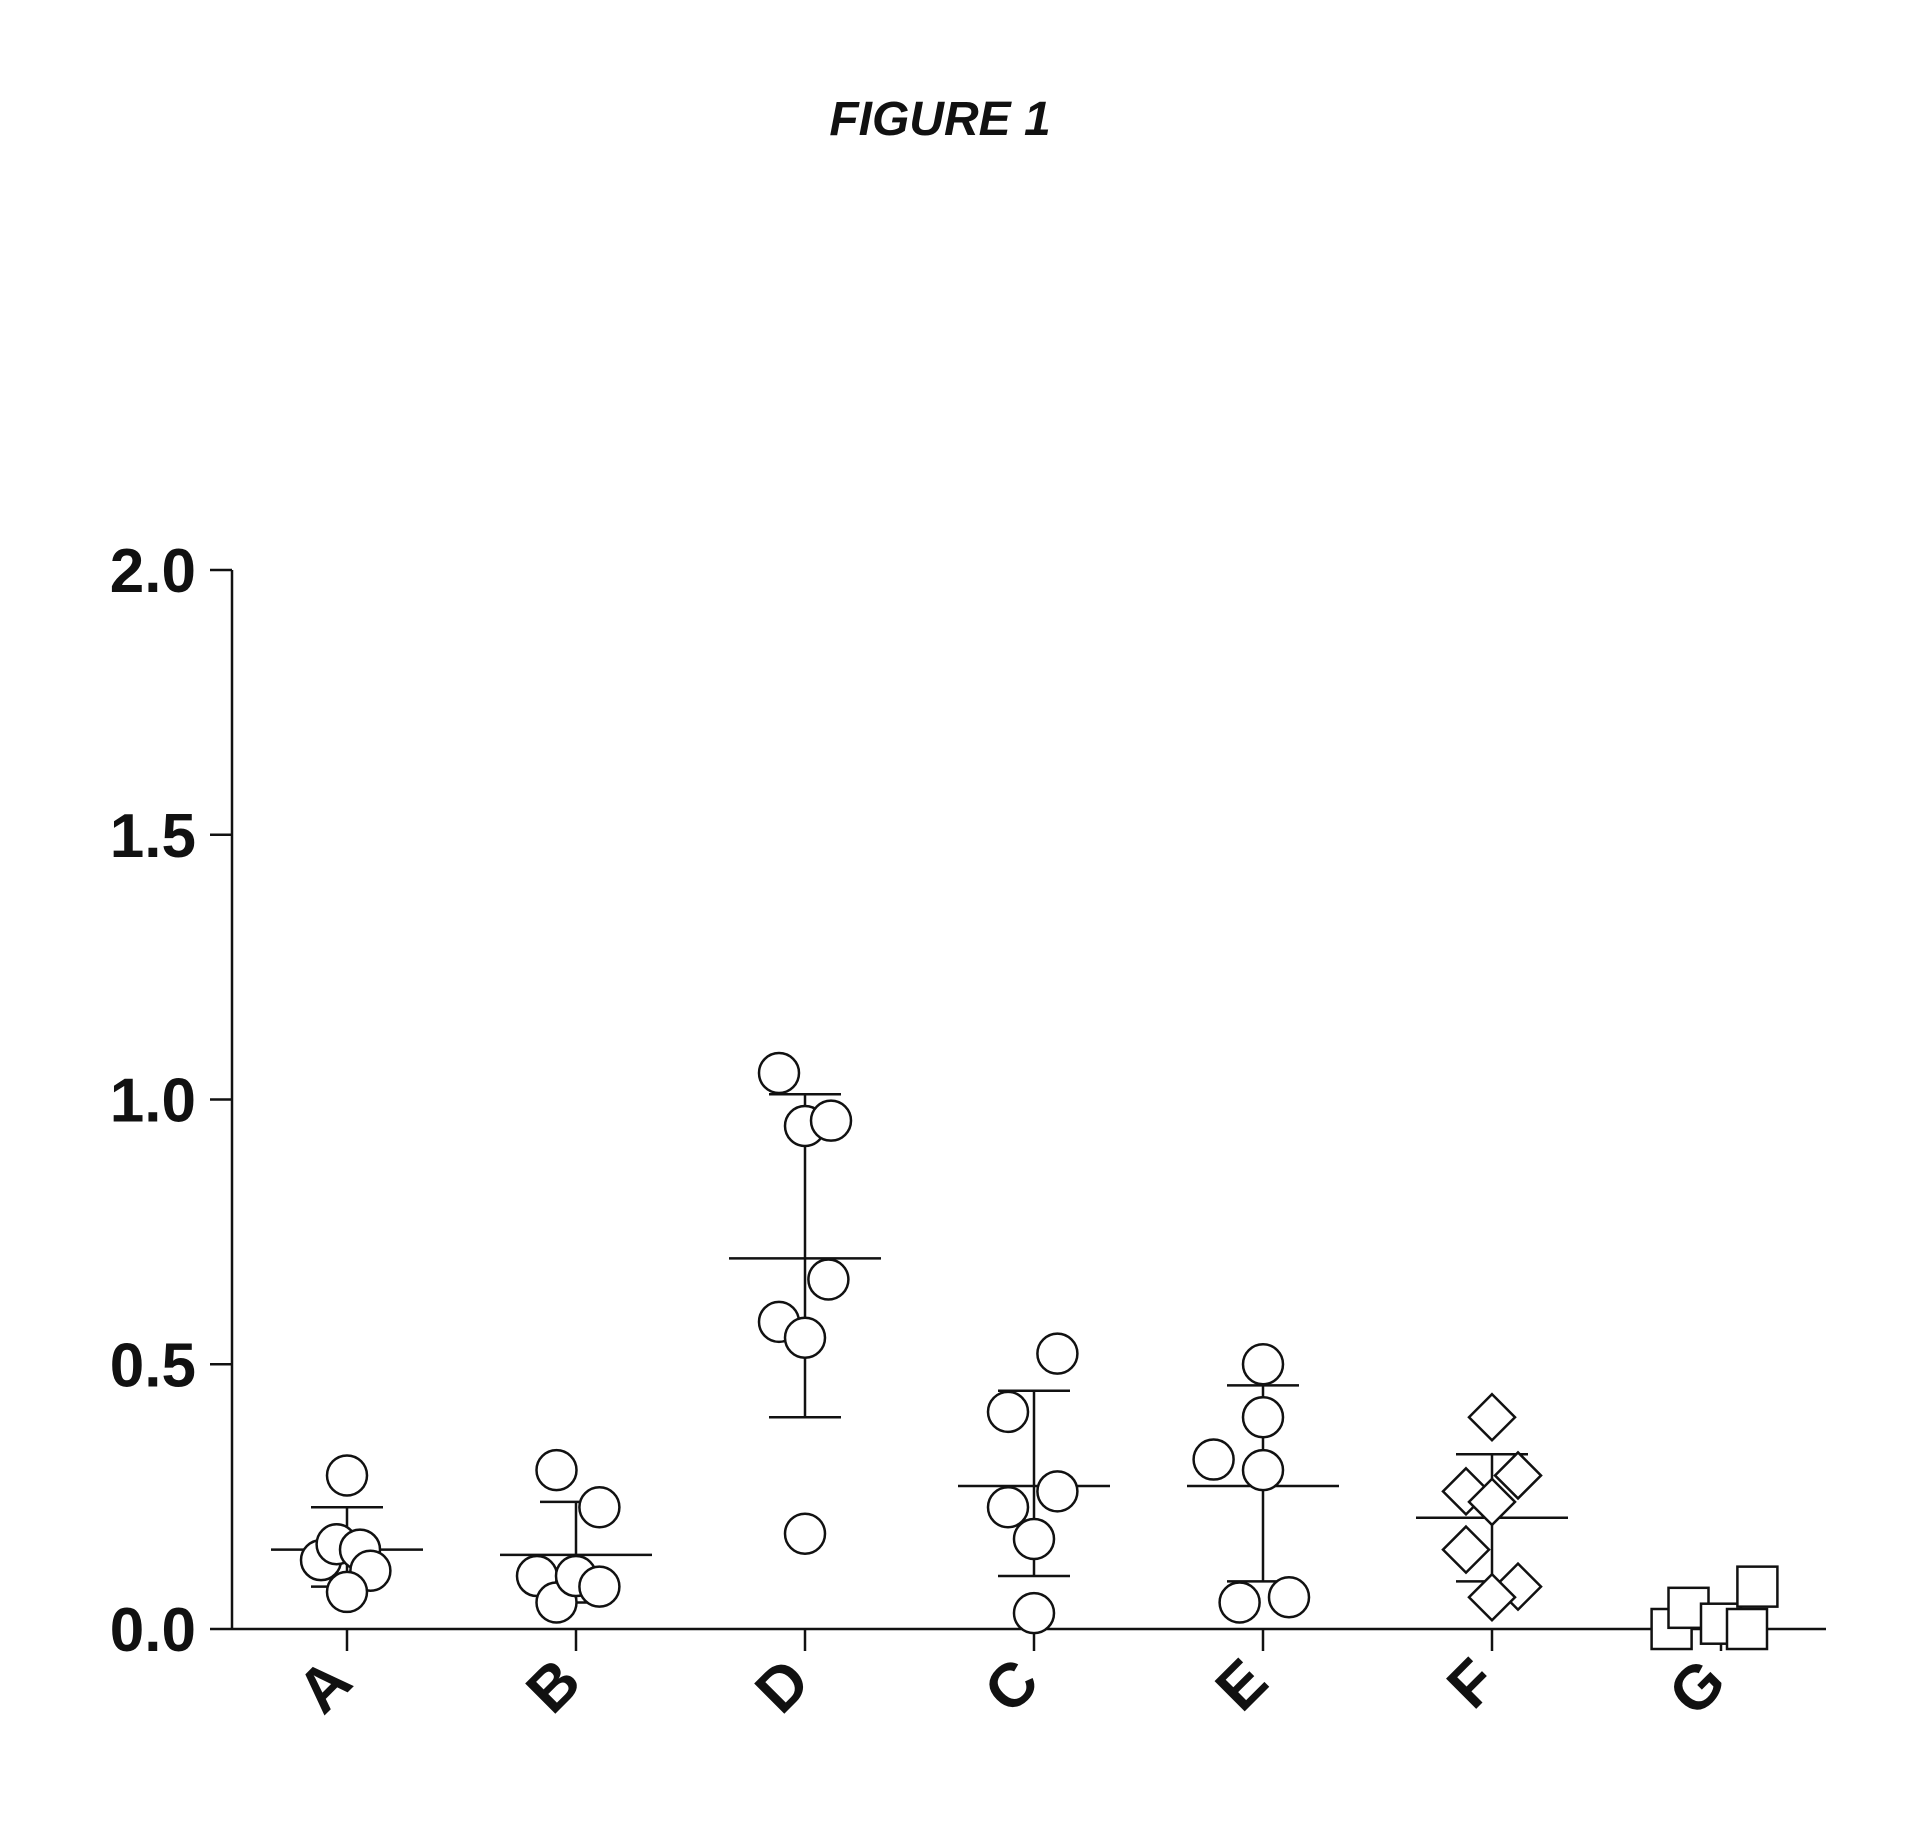  Describe the element at coordinates (153, 1630) in the screenshot. I see `y-tick-label: 0.0` at that location.